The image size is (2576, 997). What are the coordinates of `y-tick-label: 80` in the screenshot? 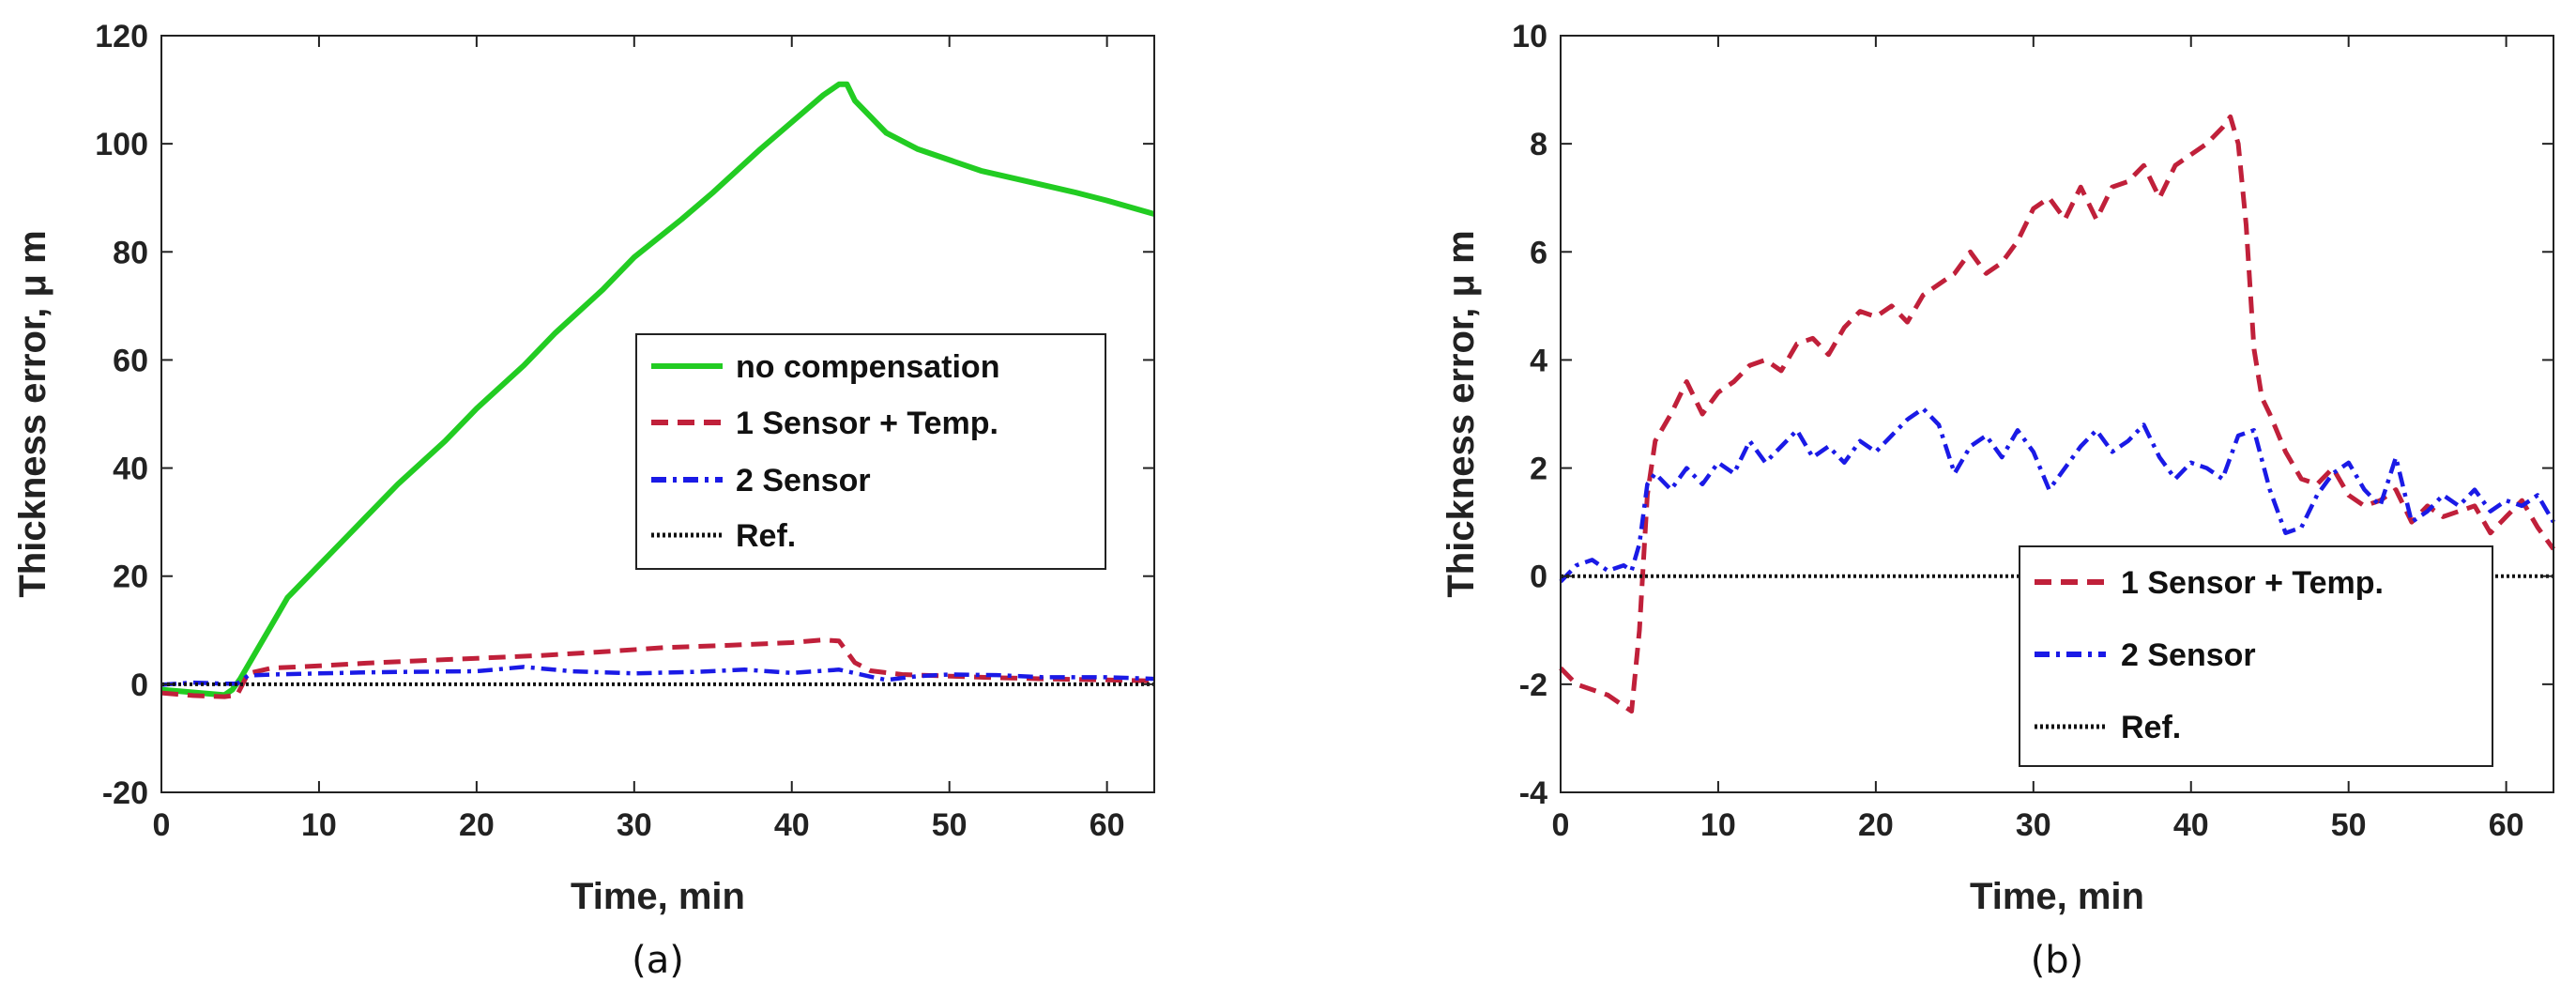 It's located at (130, 253).